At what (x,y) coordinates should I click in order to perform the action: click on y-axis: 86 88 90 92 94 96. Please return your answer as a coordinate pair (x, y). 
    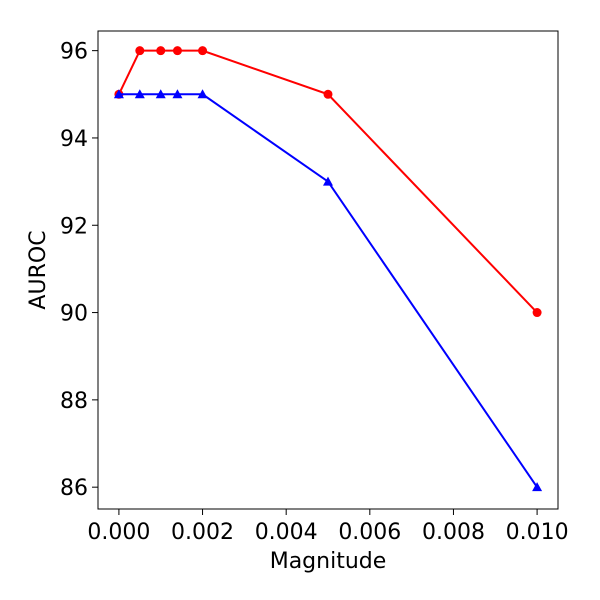
    Looking at the image, I should click on (79, 270).